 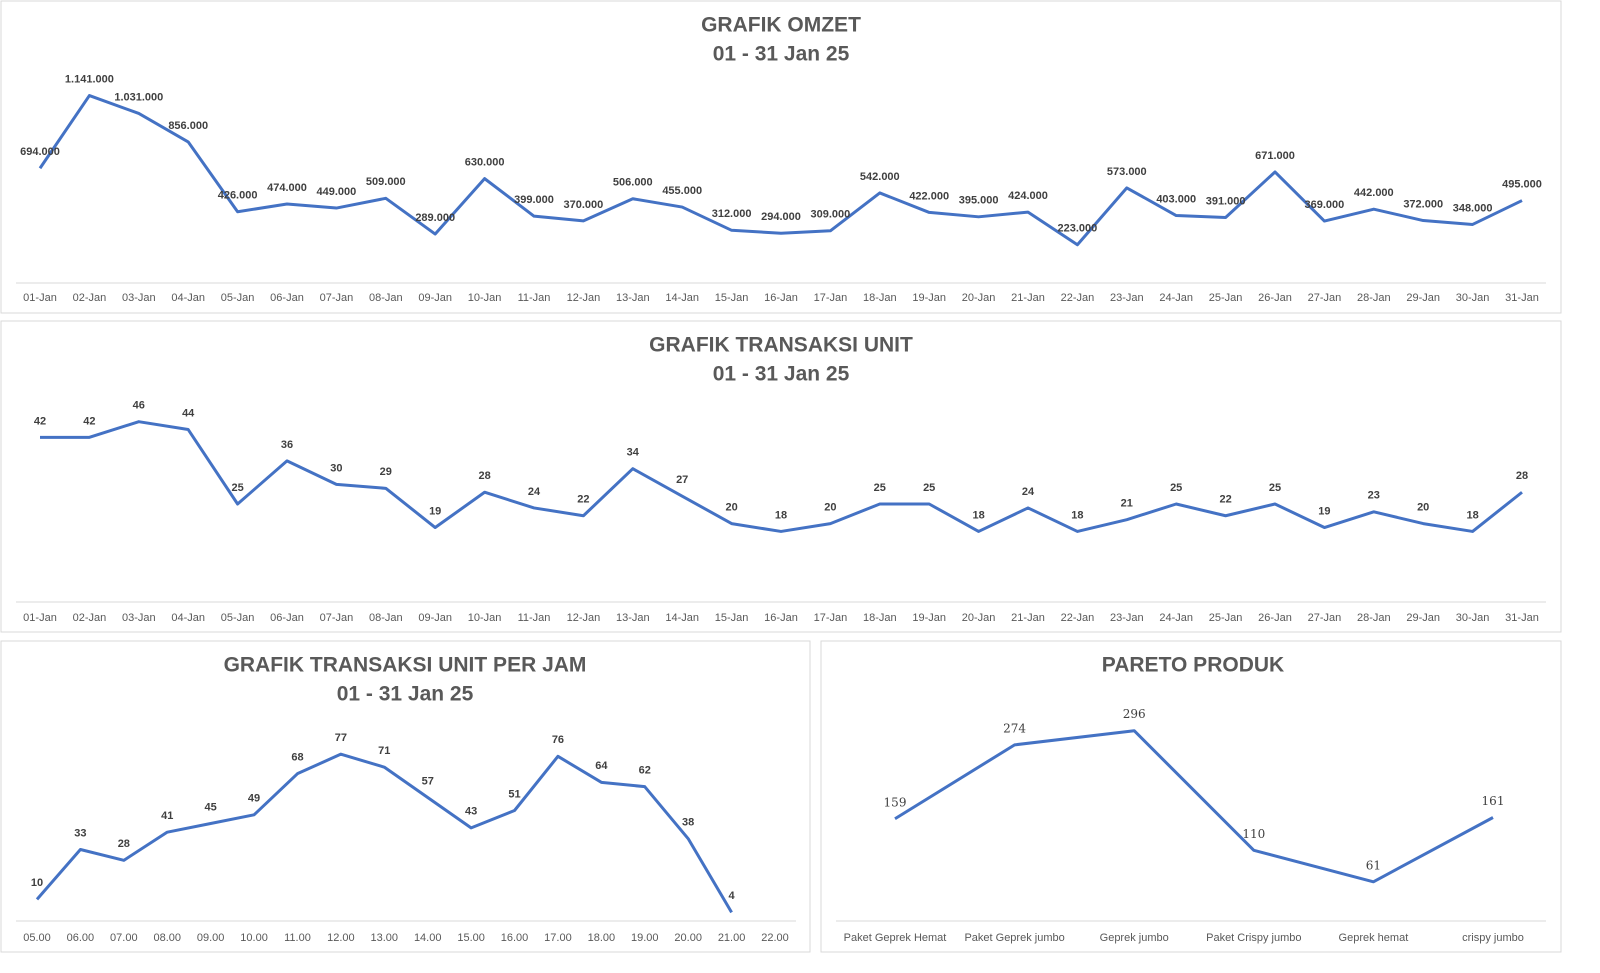 I want to click on data-label: 159, so click(x=895, y=802).